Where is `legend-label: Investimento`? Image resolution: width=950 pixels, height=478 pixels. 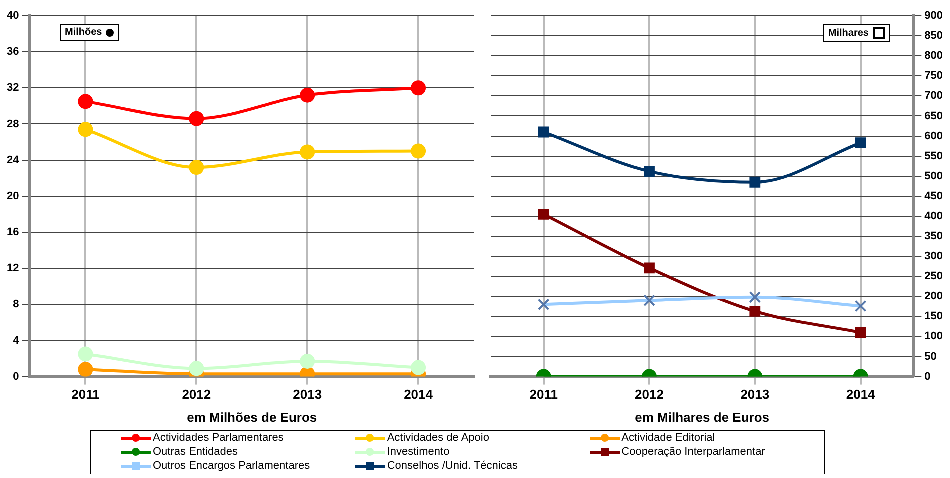 legend-label: Investimento is located at coordinates (418, 452).